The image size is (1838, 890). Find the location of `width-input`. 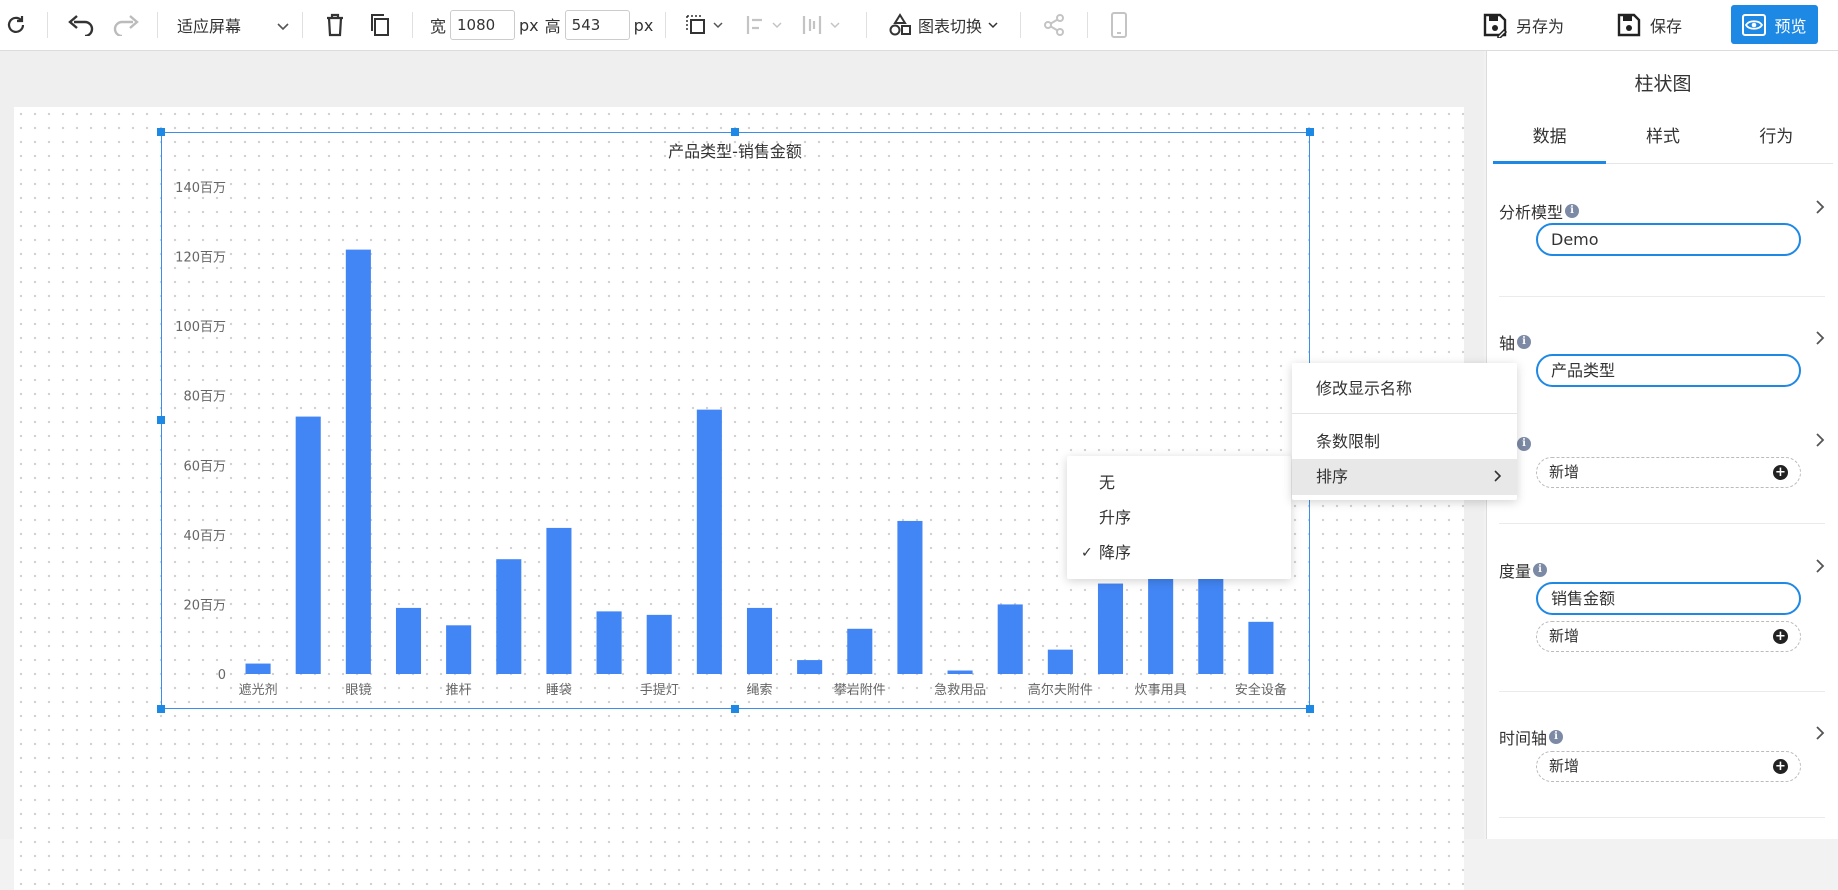

width-input is located at coordinates (483, 25).